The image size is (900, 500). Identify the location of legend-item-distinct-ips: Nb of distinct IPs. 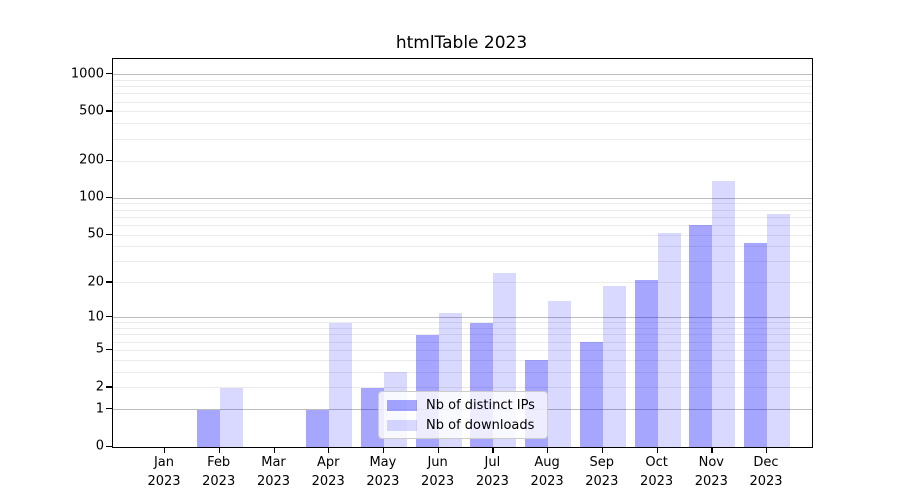
(463, 405).